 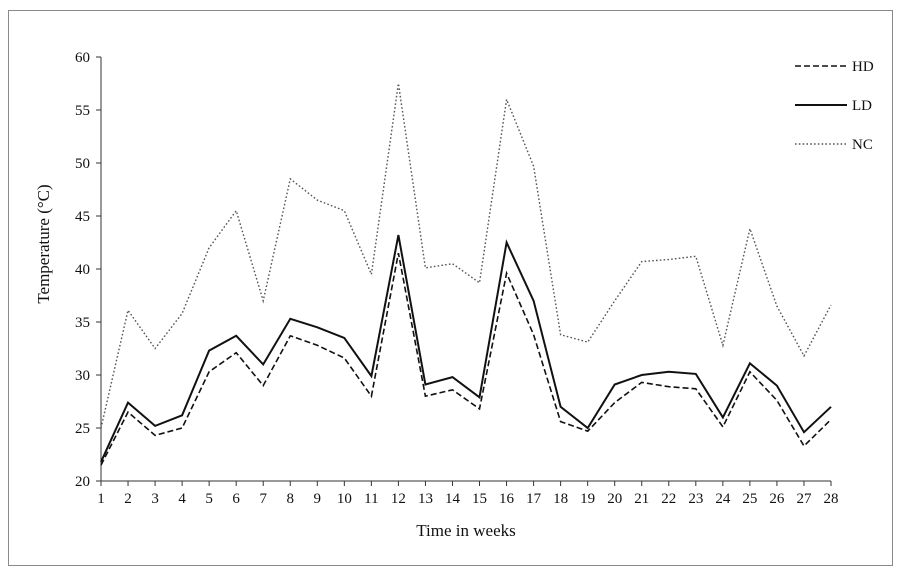 I want to click on legend-label-ld: LD, so click(x=862, y=106).